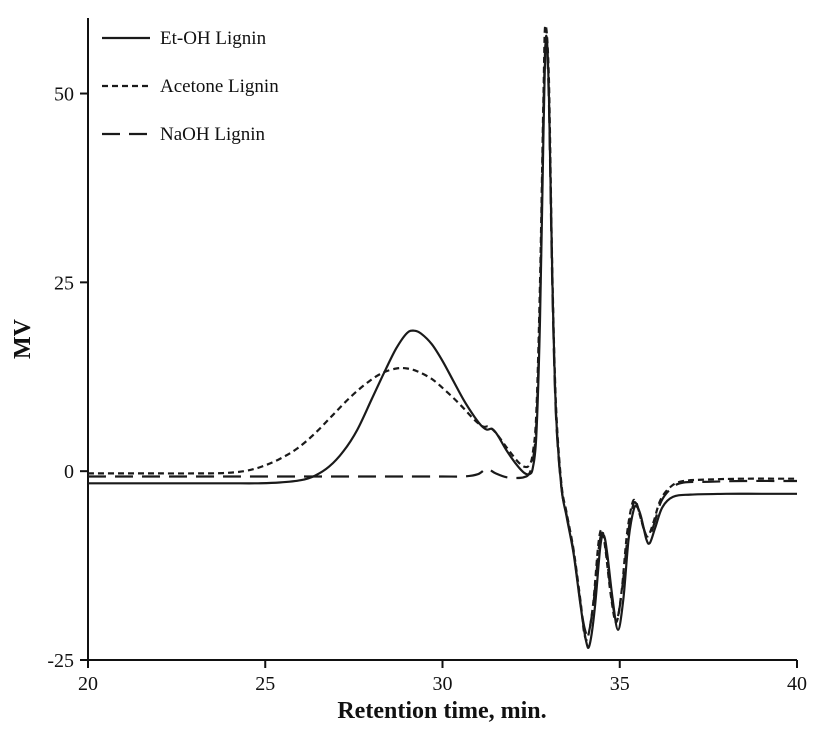 The height and width of the screenshot is (733, 828). What do you see at coordinates (797, 684) in the screenshot?
I see `x-tick-label: 40` at bounding box center [797, 684].